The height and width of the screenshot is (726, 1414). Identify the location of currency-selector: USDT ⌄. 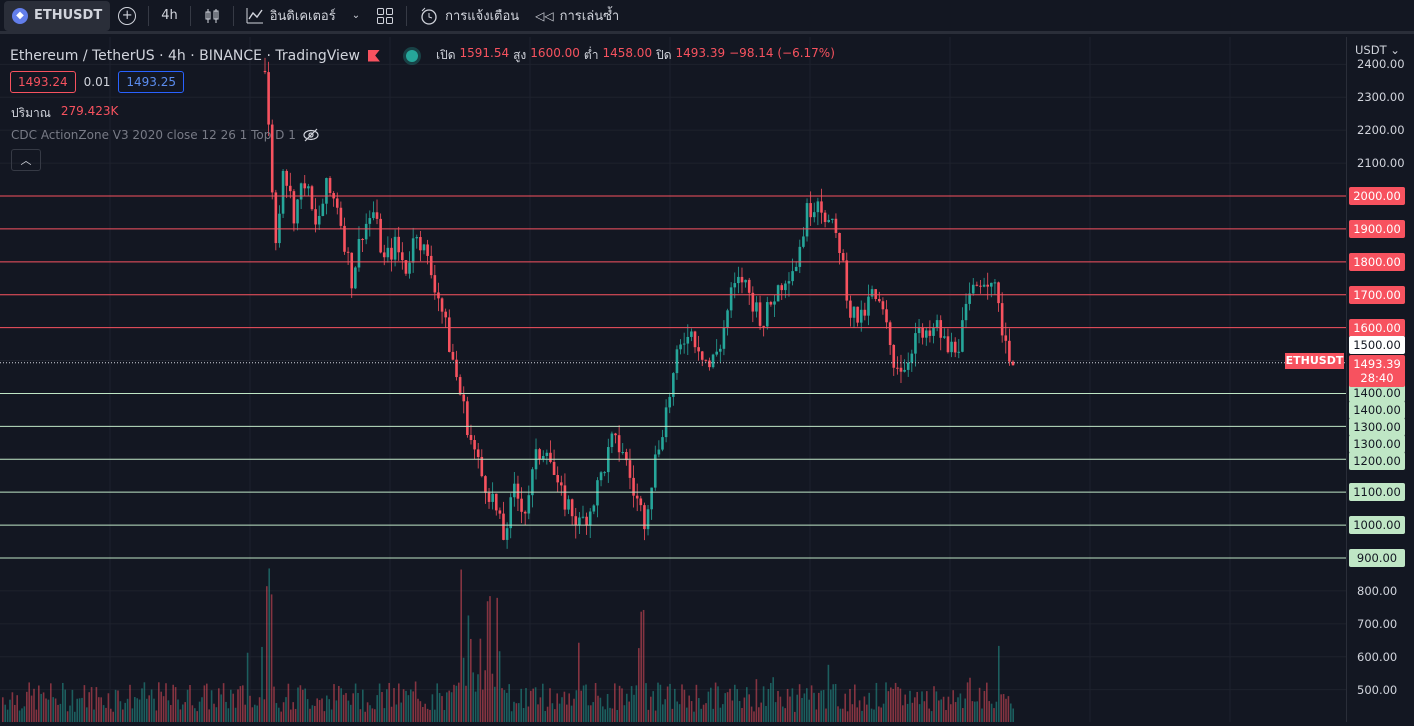
(1377, 50).